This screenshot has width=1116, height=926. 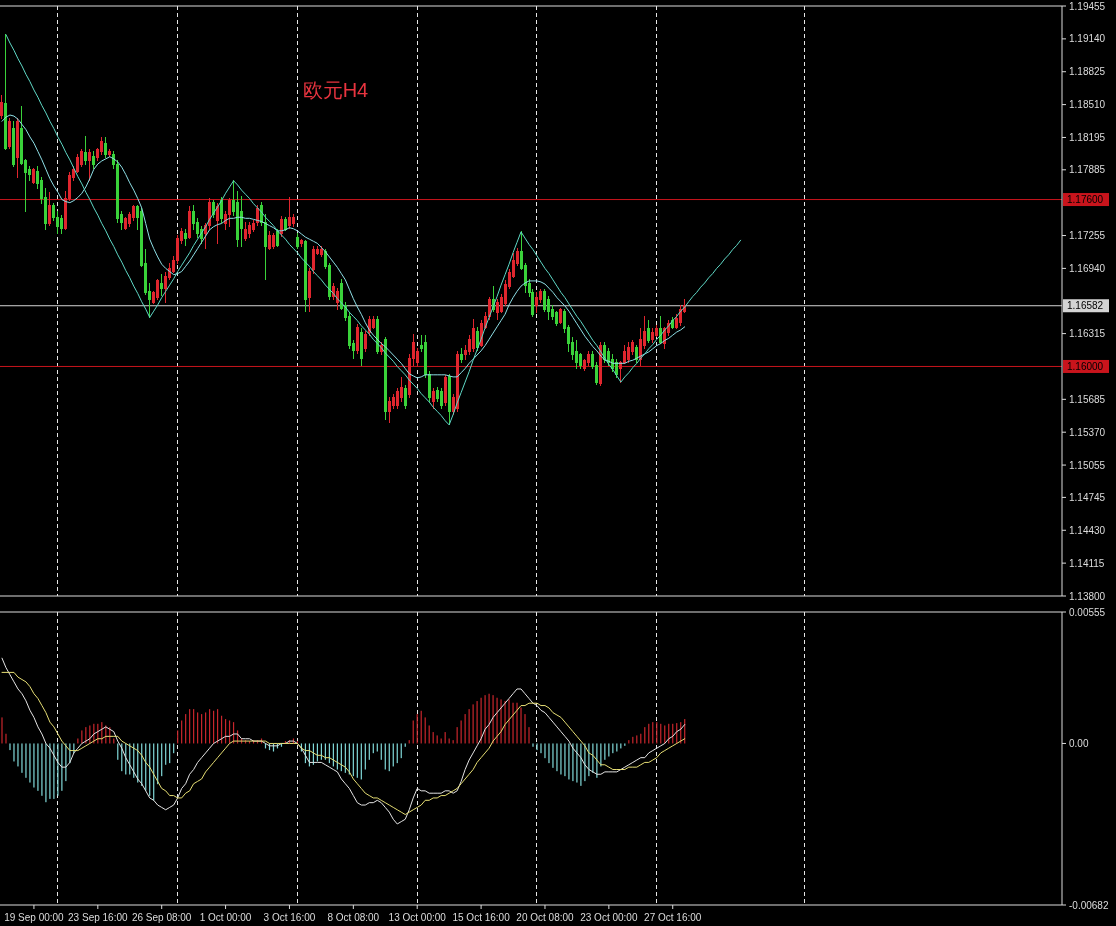 I want to click on ref-line-label: 1.16000, so click(x=1085, y=366).